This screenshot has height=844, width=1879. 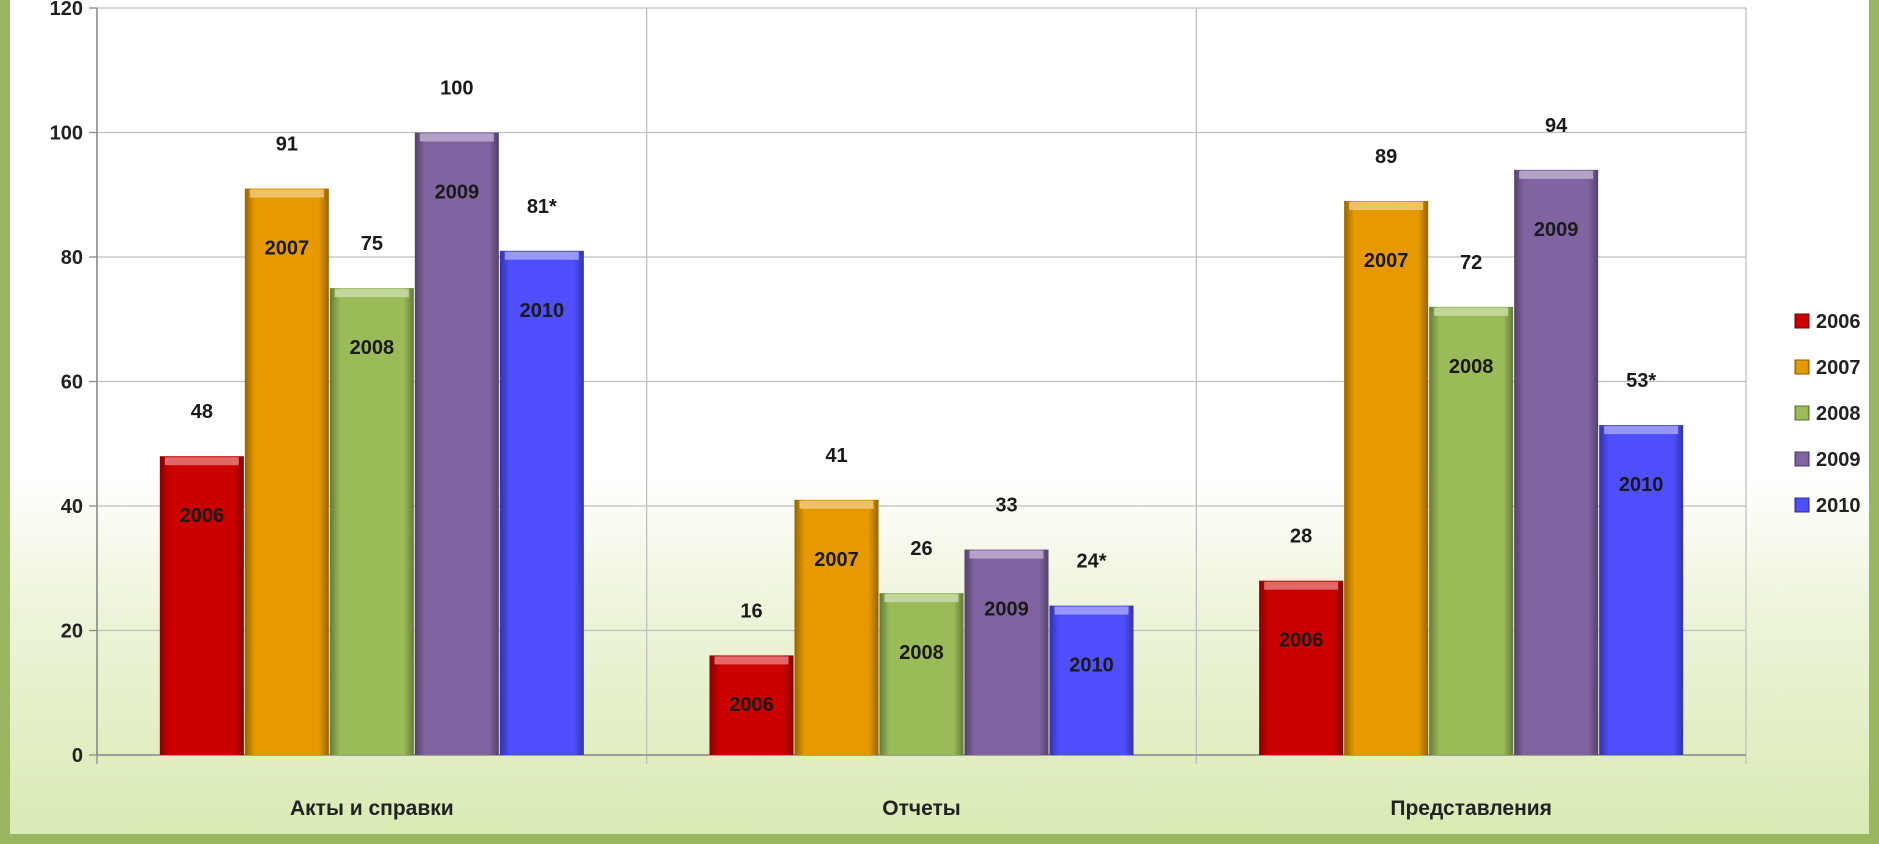 I want to click on bar-value-label: 16, so click(x=751, y=611).